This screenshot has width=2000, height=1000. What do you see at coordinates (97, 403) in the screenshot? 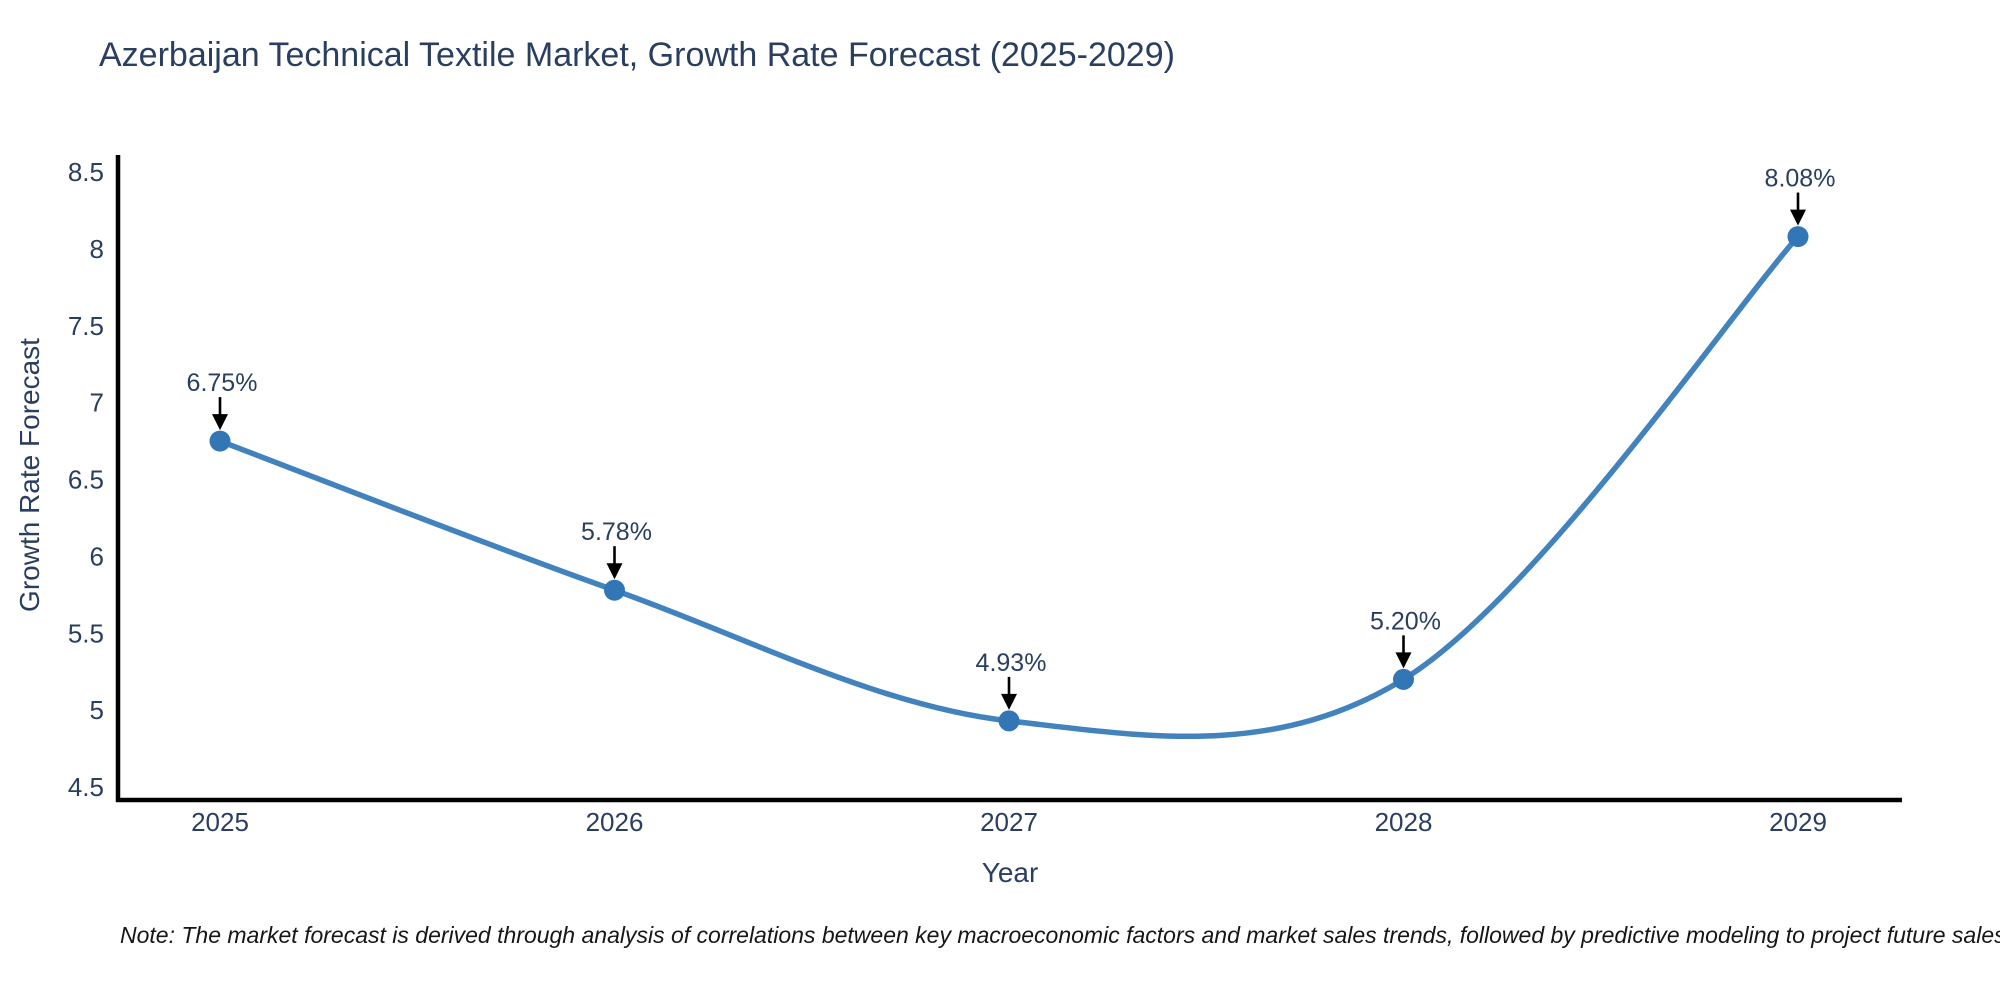
I see `y-tick-label: 7` at bounding box center [97, 403].